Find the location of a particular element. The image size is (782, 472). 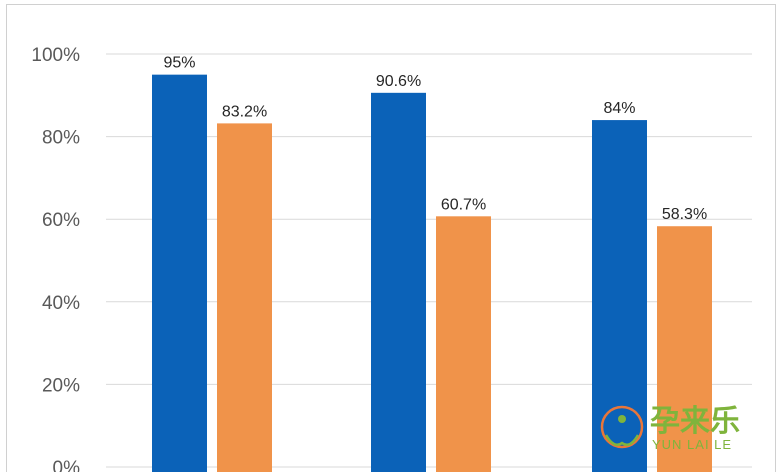

logo-dot-icon is located at coordinates (622, 419).